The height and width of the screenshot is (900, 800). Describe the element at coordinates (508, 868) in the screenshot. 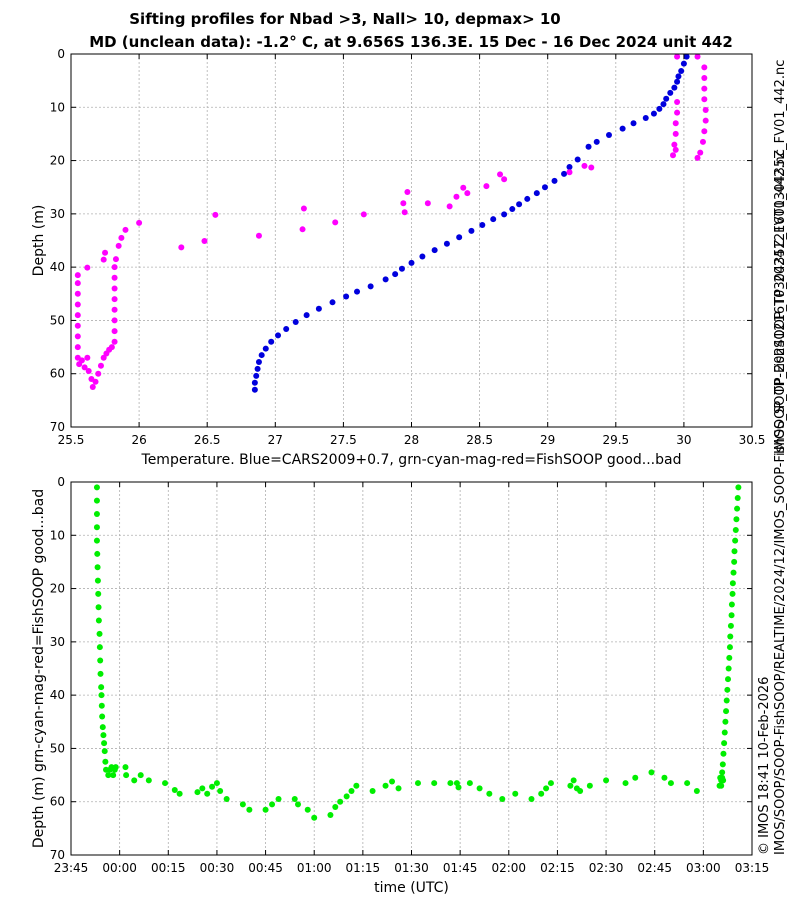

I see `bottom-xtick-label: 02:00` at that location.